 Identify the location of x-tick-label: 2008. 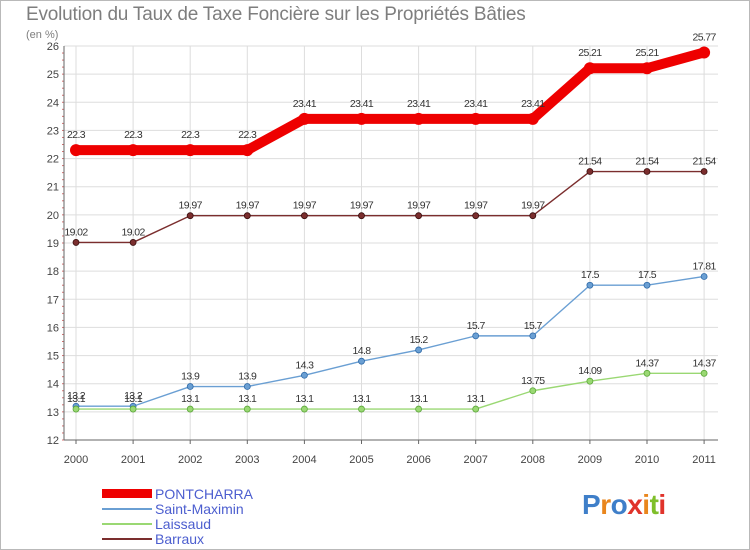
(533, 460).